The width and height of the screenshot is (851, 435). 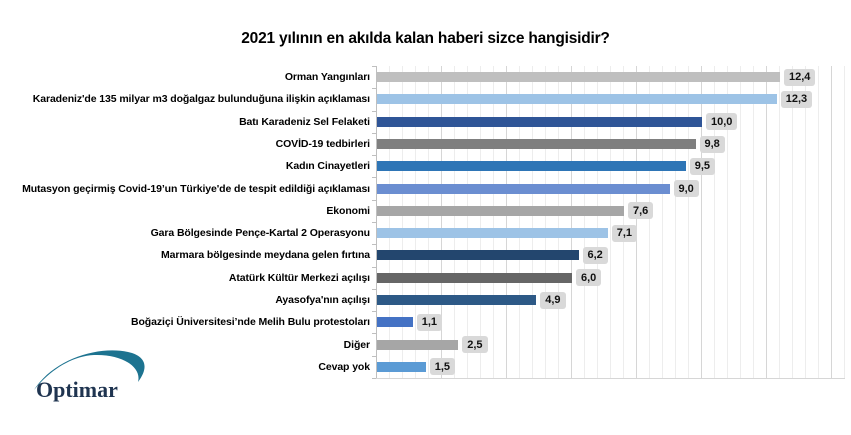 I want to click on category-label: COVİD-19 tedbirleri, so click(x=185, y=144).